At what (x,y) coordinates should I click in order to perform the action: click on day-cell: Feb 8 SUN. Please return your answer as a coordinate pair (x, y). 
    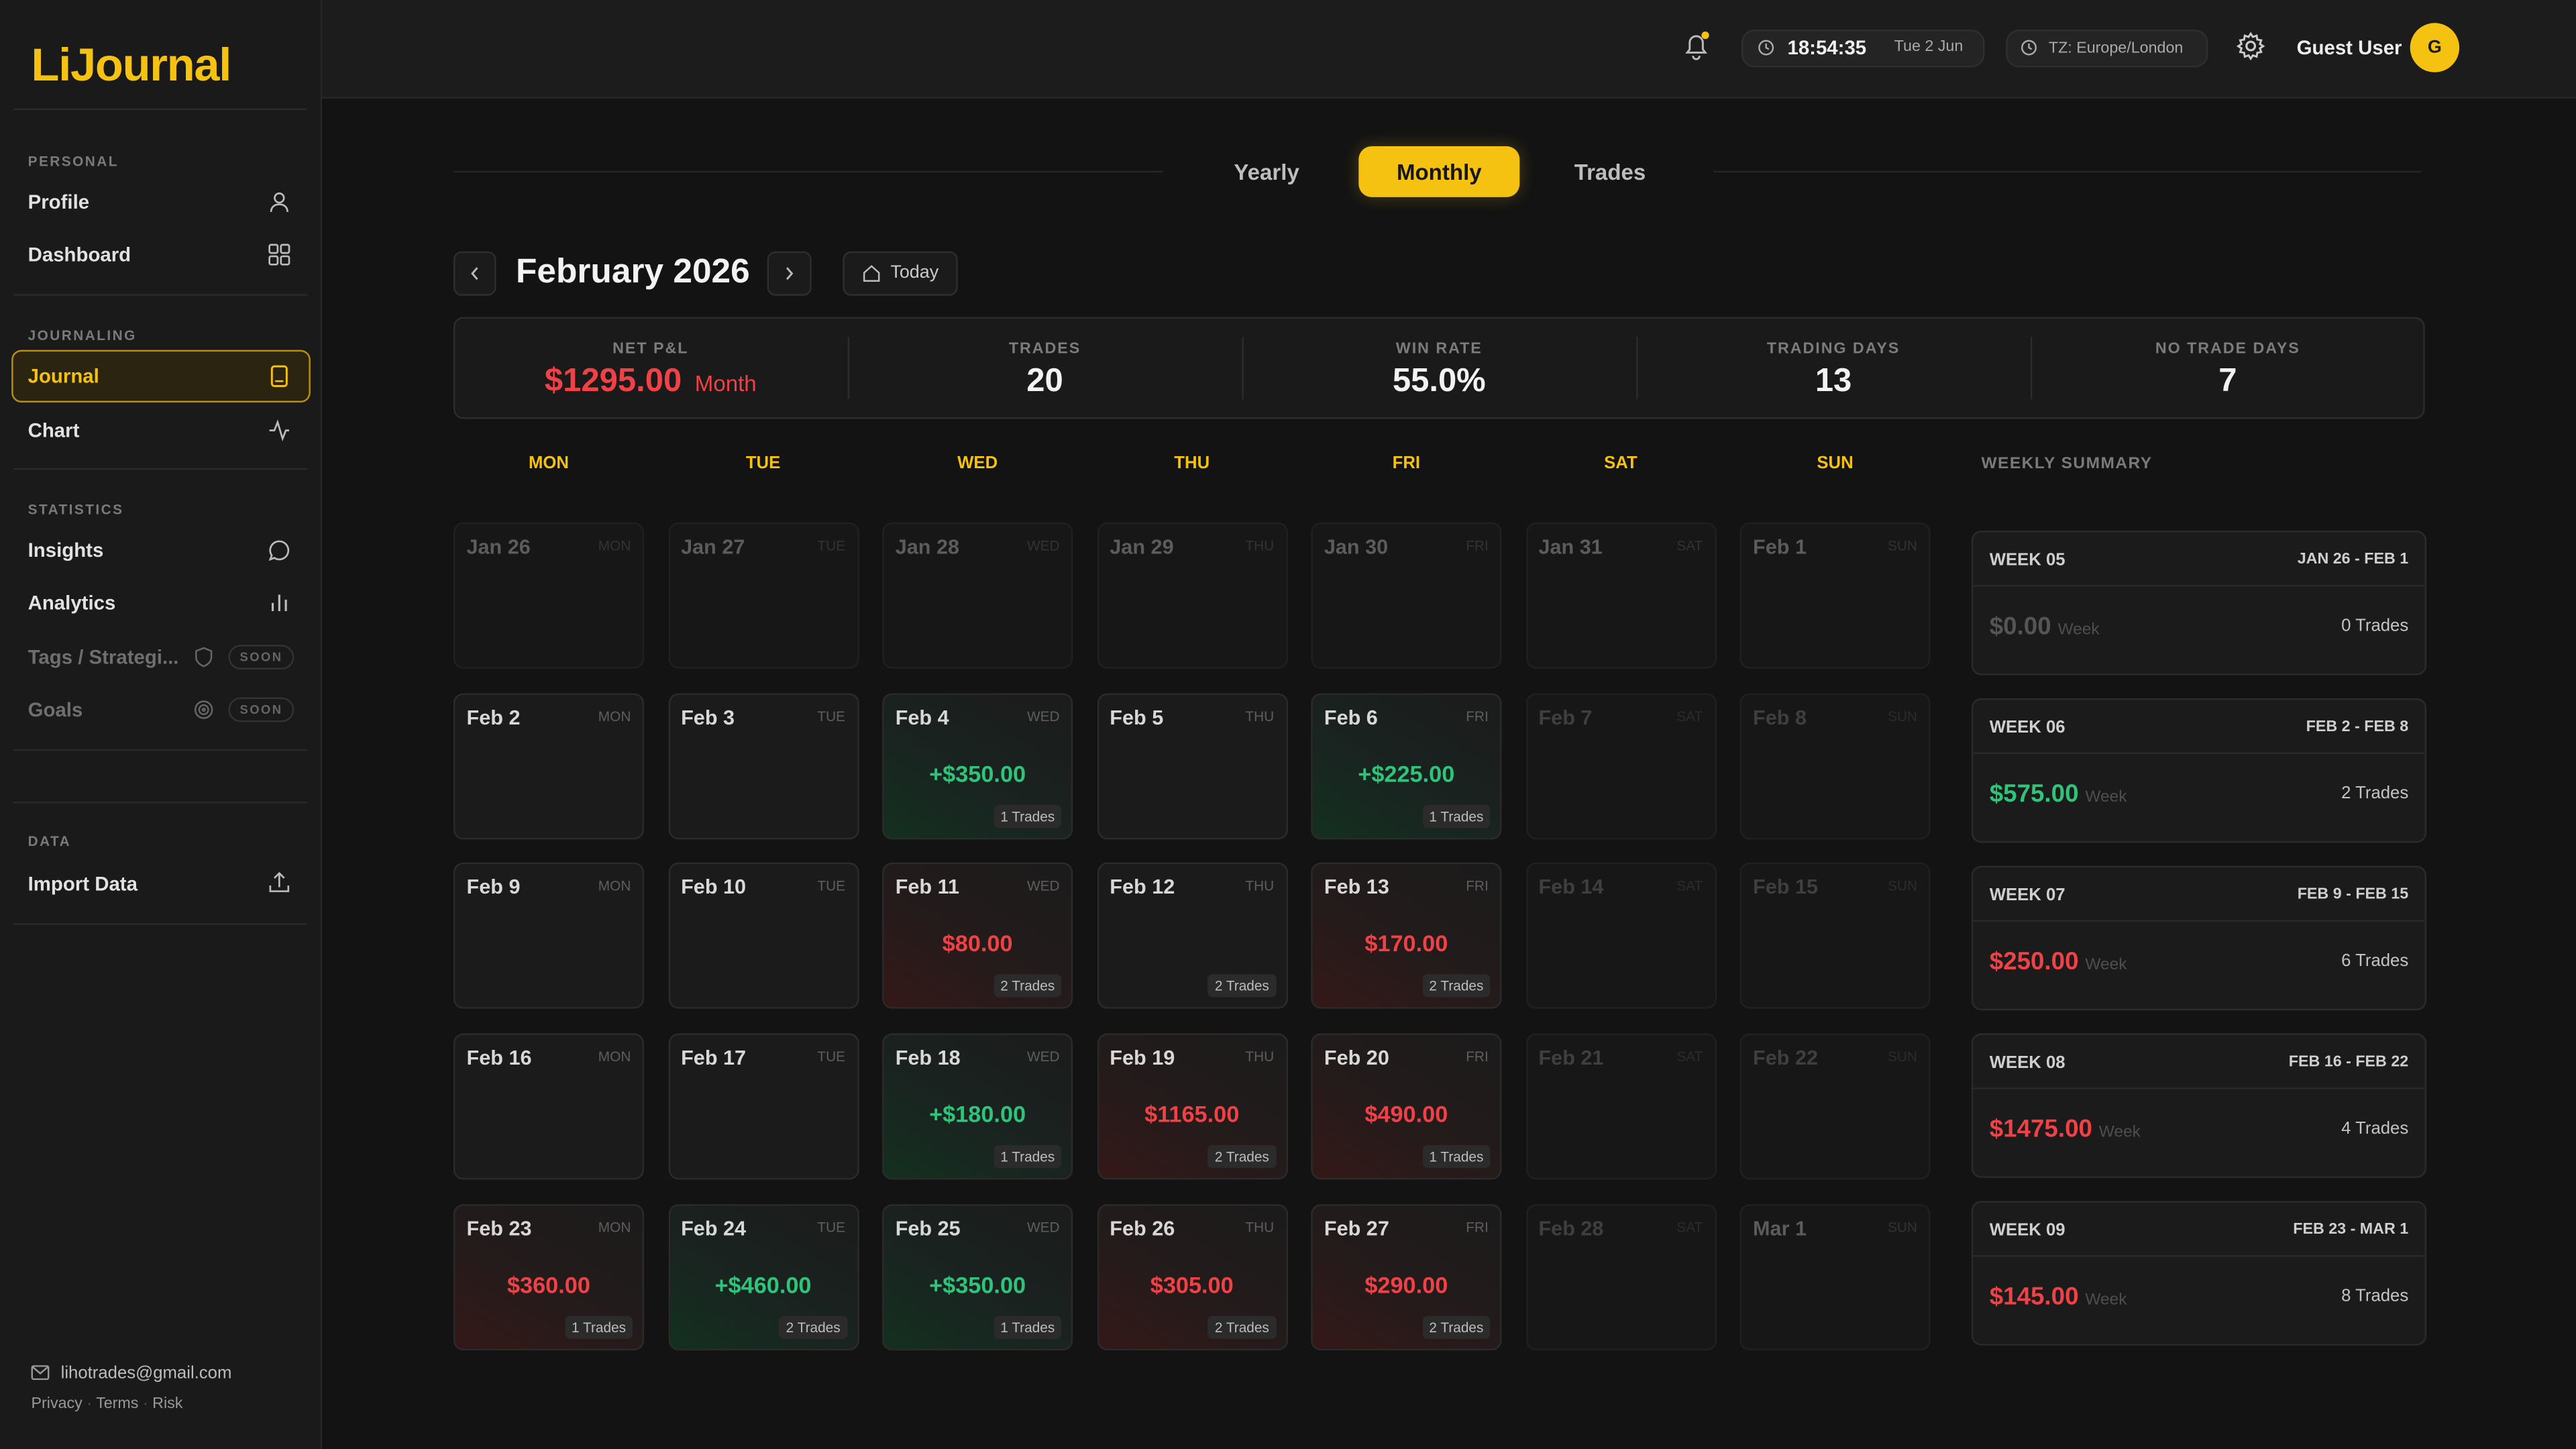
    Looking at the image, I should click on (1835, 765).